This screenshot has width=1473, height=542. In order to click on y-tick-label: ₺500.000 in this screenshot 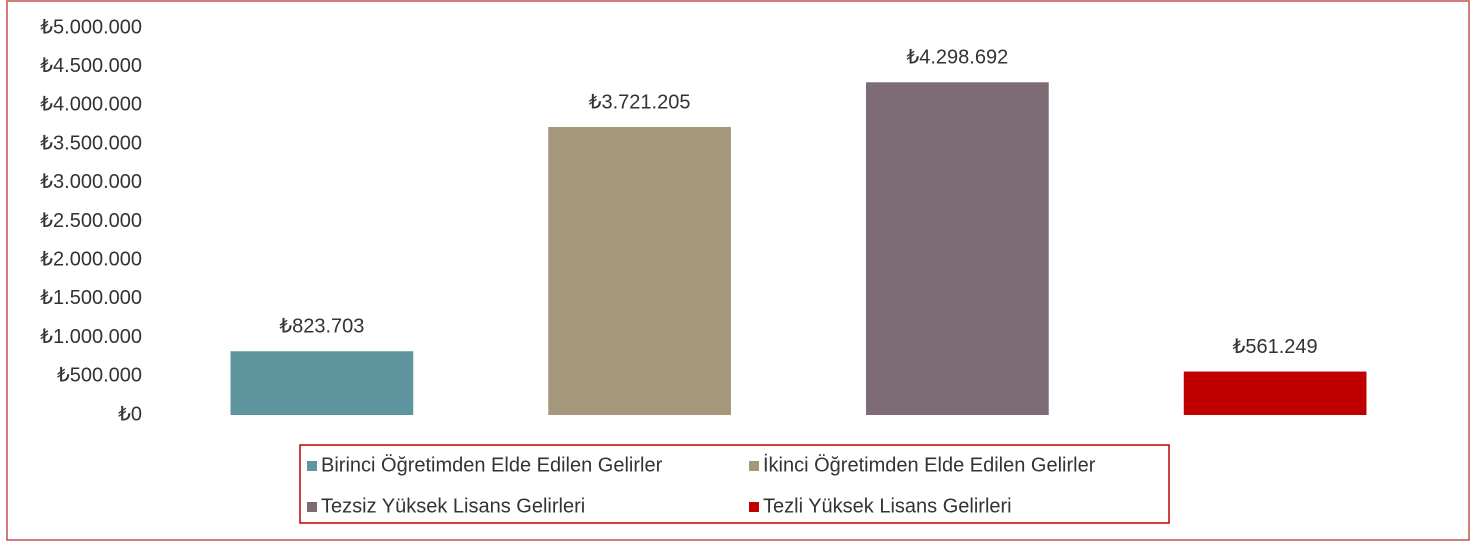, I will do `click(99, 376)`.